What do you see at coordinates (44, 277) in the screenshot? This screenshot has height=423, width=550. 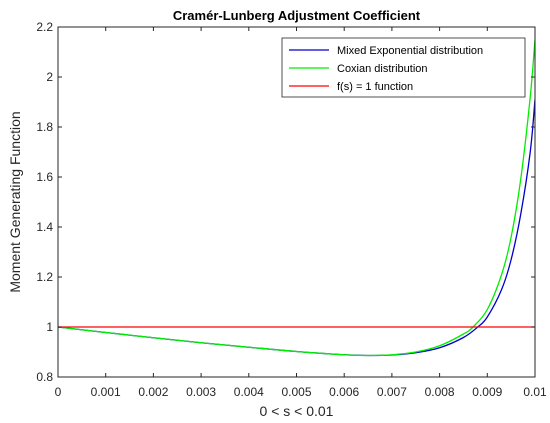 I see `y-tick-label: 1.2` at bounding box center [44, 277].